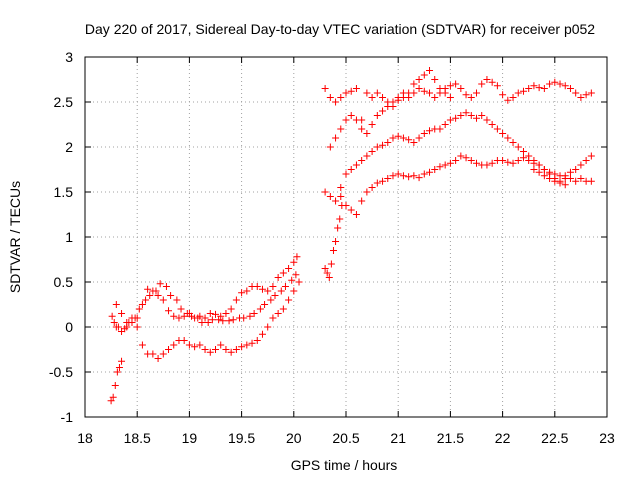  What do you see at coordinates (61, 237) in the screenshot?
I see `y-tick-labels: -1 -0.5 0 0.5 1 1.5 2 2.5 3` at bounding box center [61, 237].